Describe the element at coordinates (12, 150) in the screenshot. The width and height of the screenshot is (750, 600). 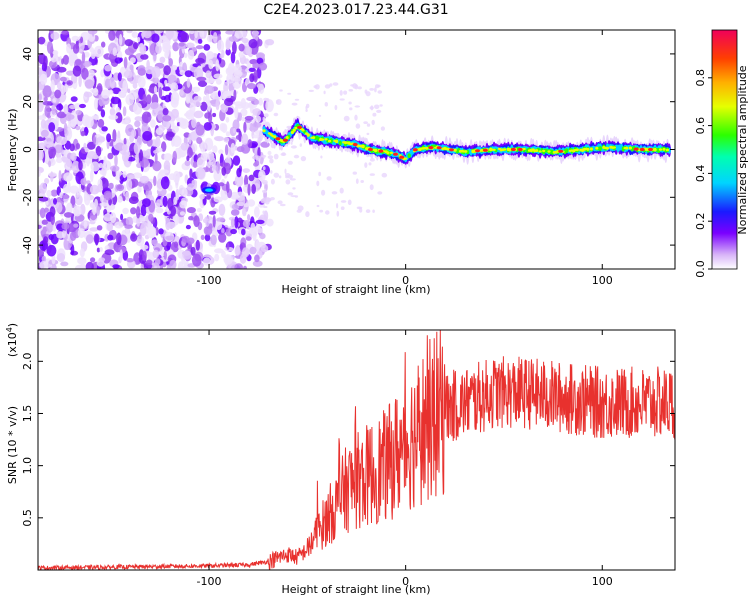
I see `spectrogram-y-label: Frequency (Hz)` at that location.